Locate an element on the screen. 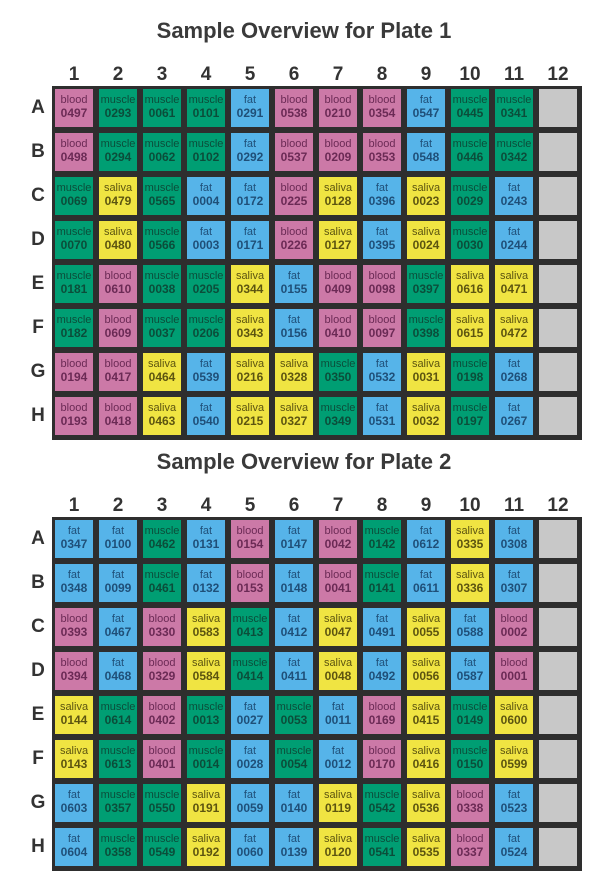 Image resolution: width=608 pixels, height=891 pixels. well-saliva: saliva 0120 is located at coordinates (338, 847).